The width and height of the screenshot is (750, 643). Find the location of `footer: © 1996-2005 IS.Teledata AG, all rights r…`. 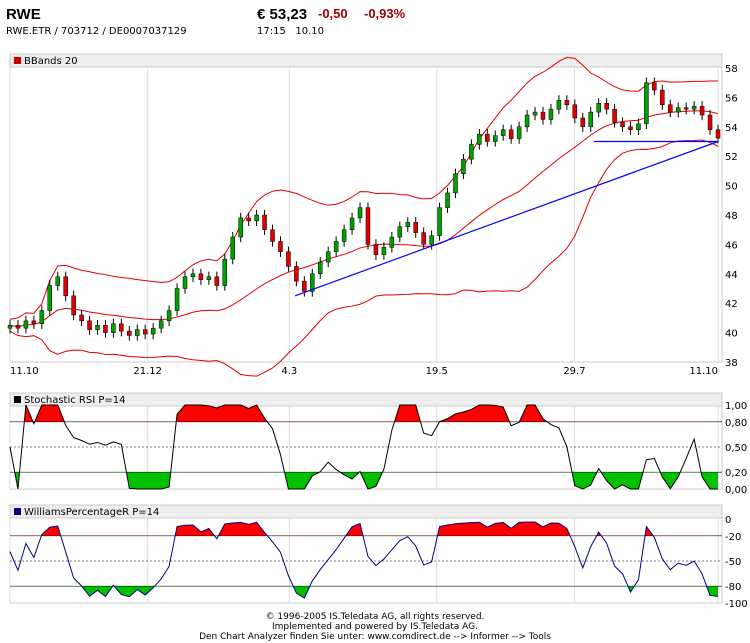

footer: © 1996-2005 IS.Teledata AG, all rights r… is located at coordinates (375, 627).